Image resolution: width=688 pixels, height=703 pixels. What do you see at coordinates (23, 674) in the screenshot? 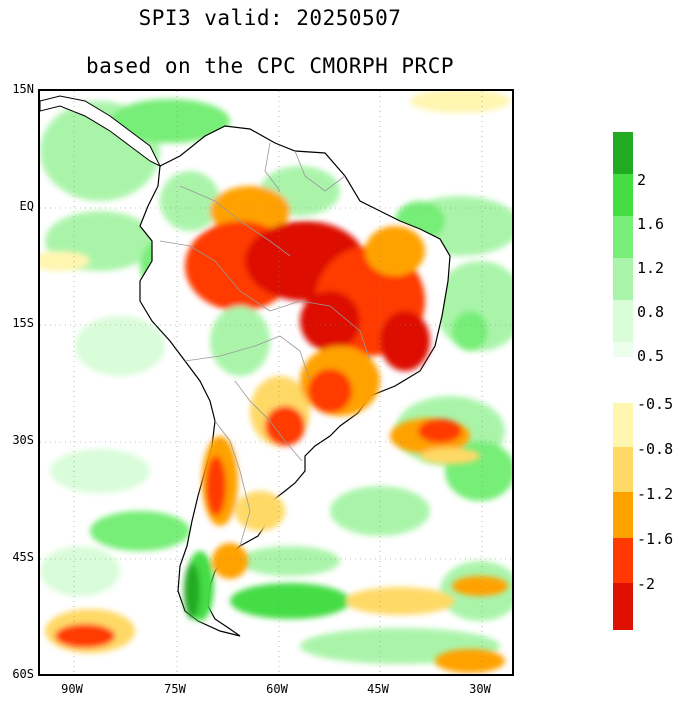
I see `lat-label-60s: 60S` at bounding box center [23, 674].